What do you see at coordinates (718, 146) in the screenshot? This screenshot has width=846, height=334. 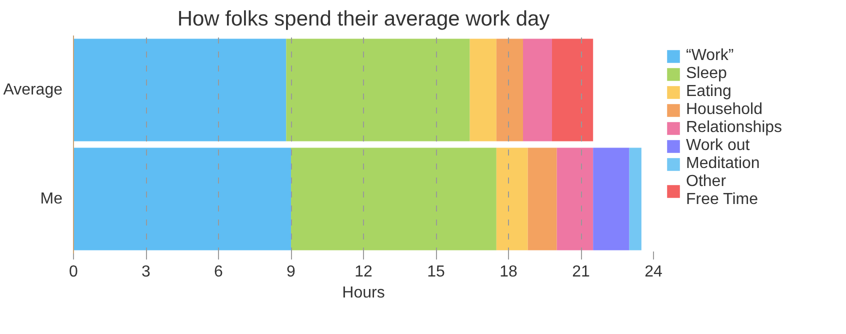 I see `legend-label: Work out` at bounding box center [718, 146].